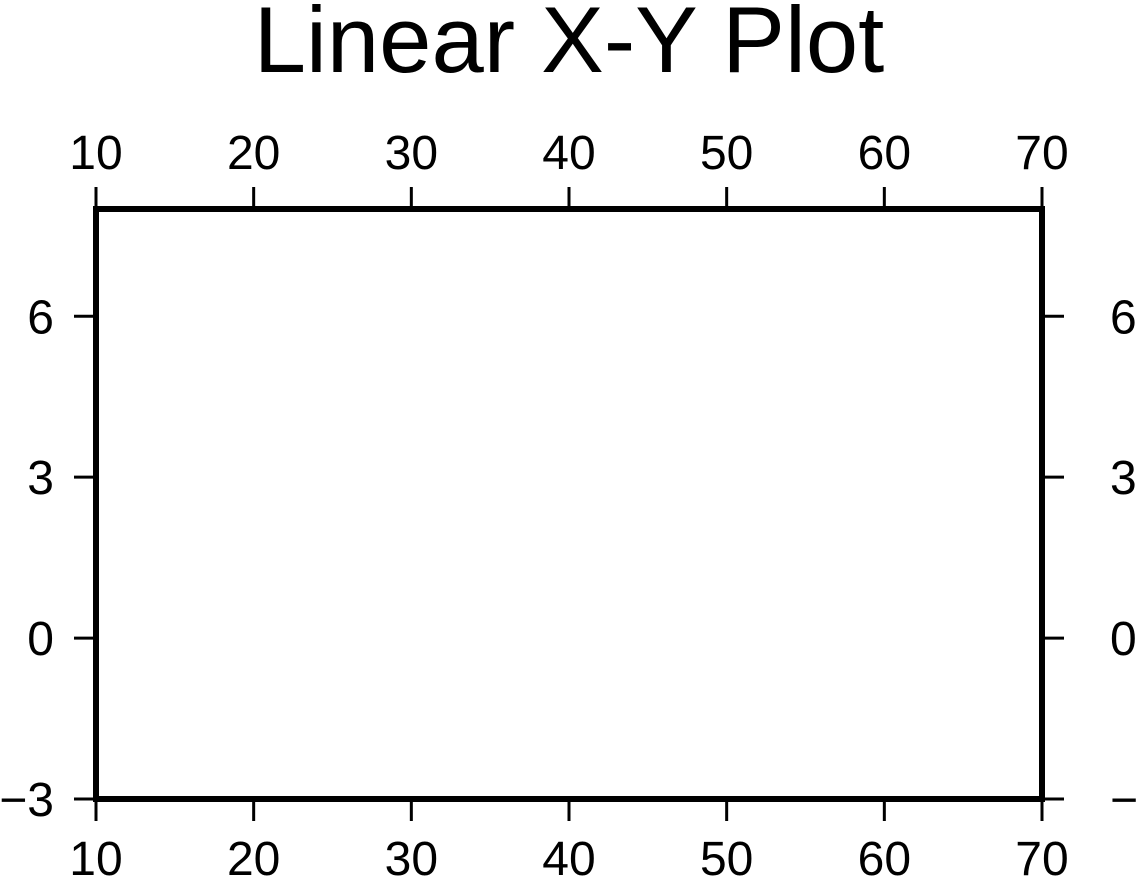 The image size is (1138, 878). Describe the element at coordinates (1041, 855) in the screenshot. I see `x-tick-label-bottom: 70` at that location.